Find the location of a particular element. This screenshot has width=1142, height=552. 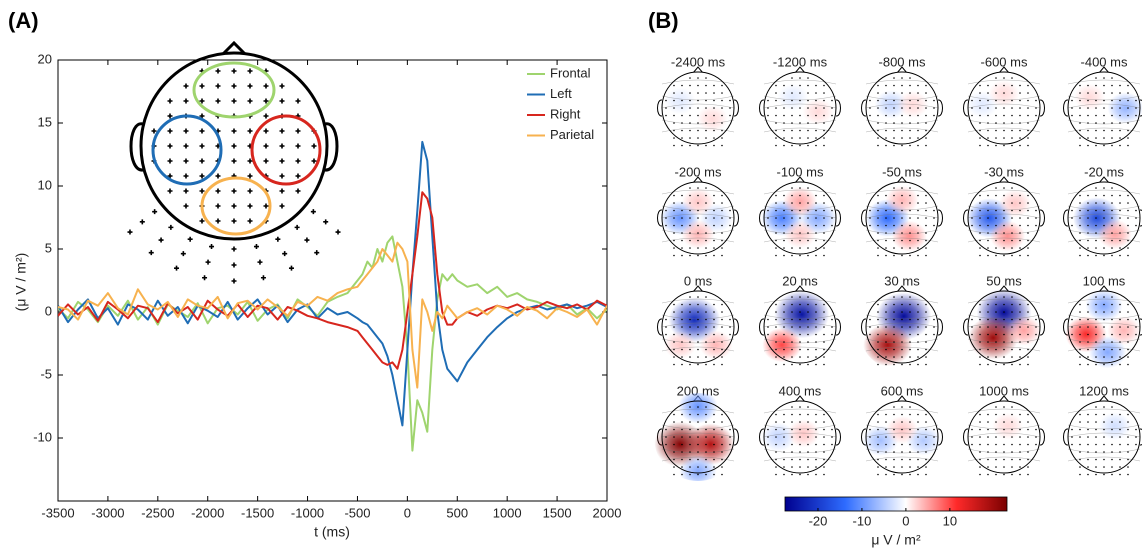

topomap-title: 0 ms is located at coordinates (698, 280).